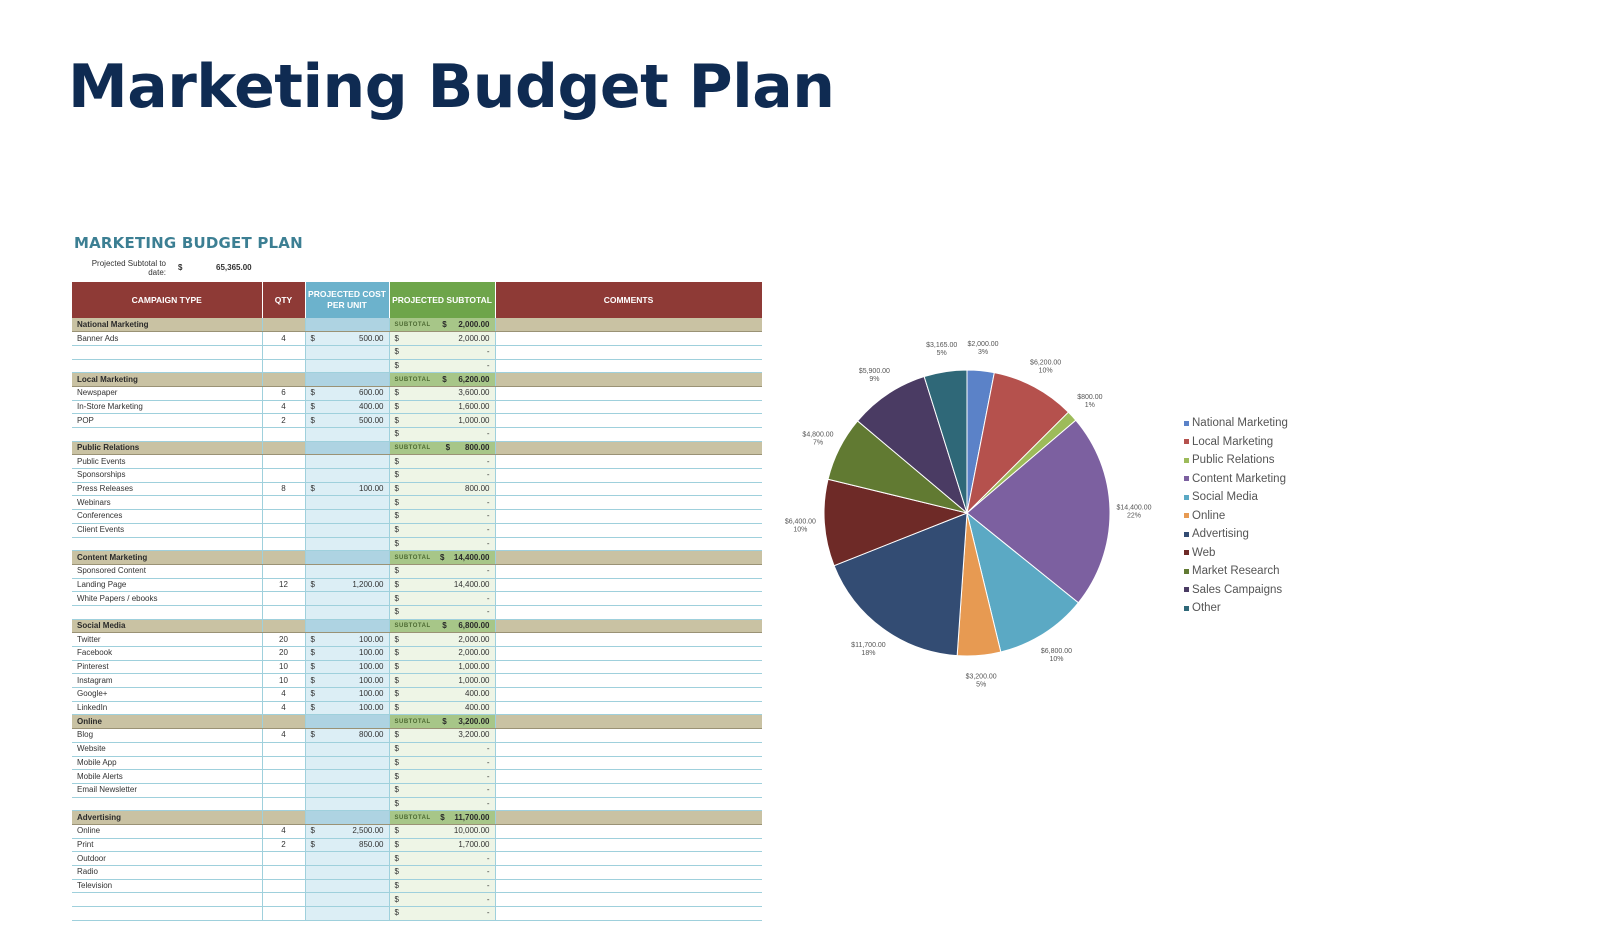 The width and height of the screenshot is (1600, 951). I want to click on item-name: Mobile App, so click(167, 763).